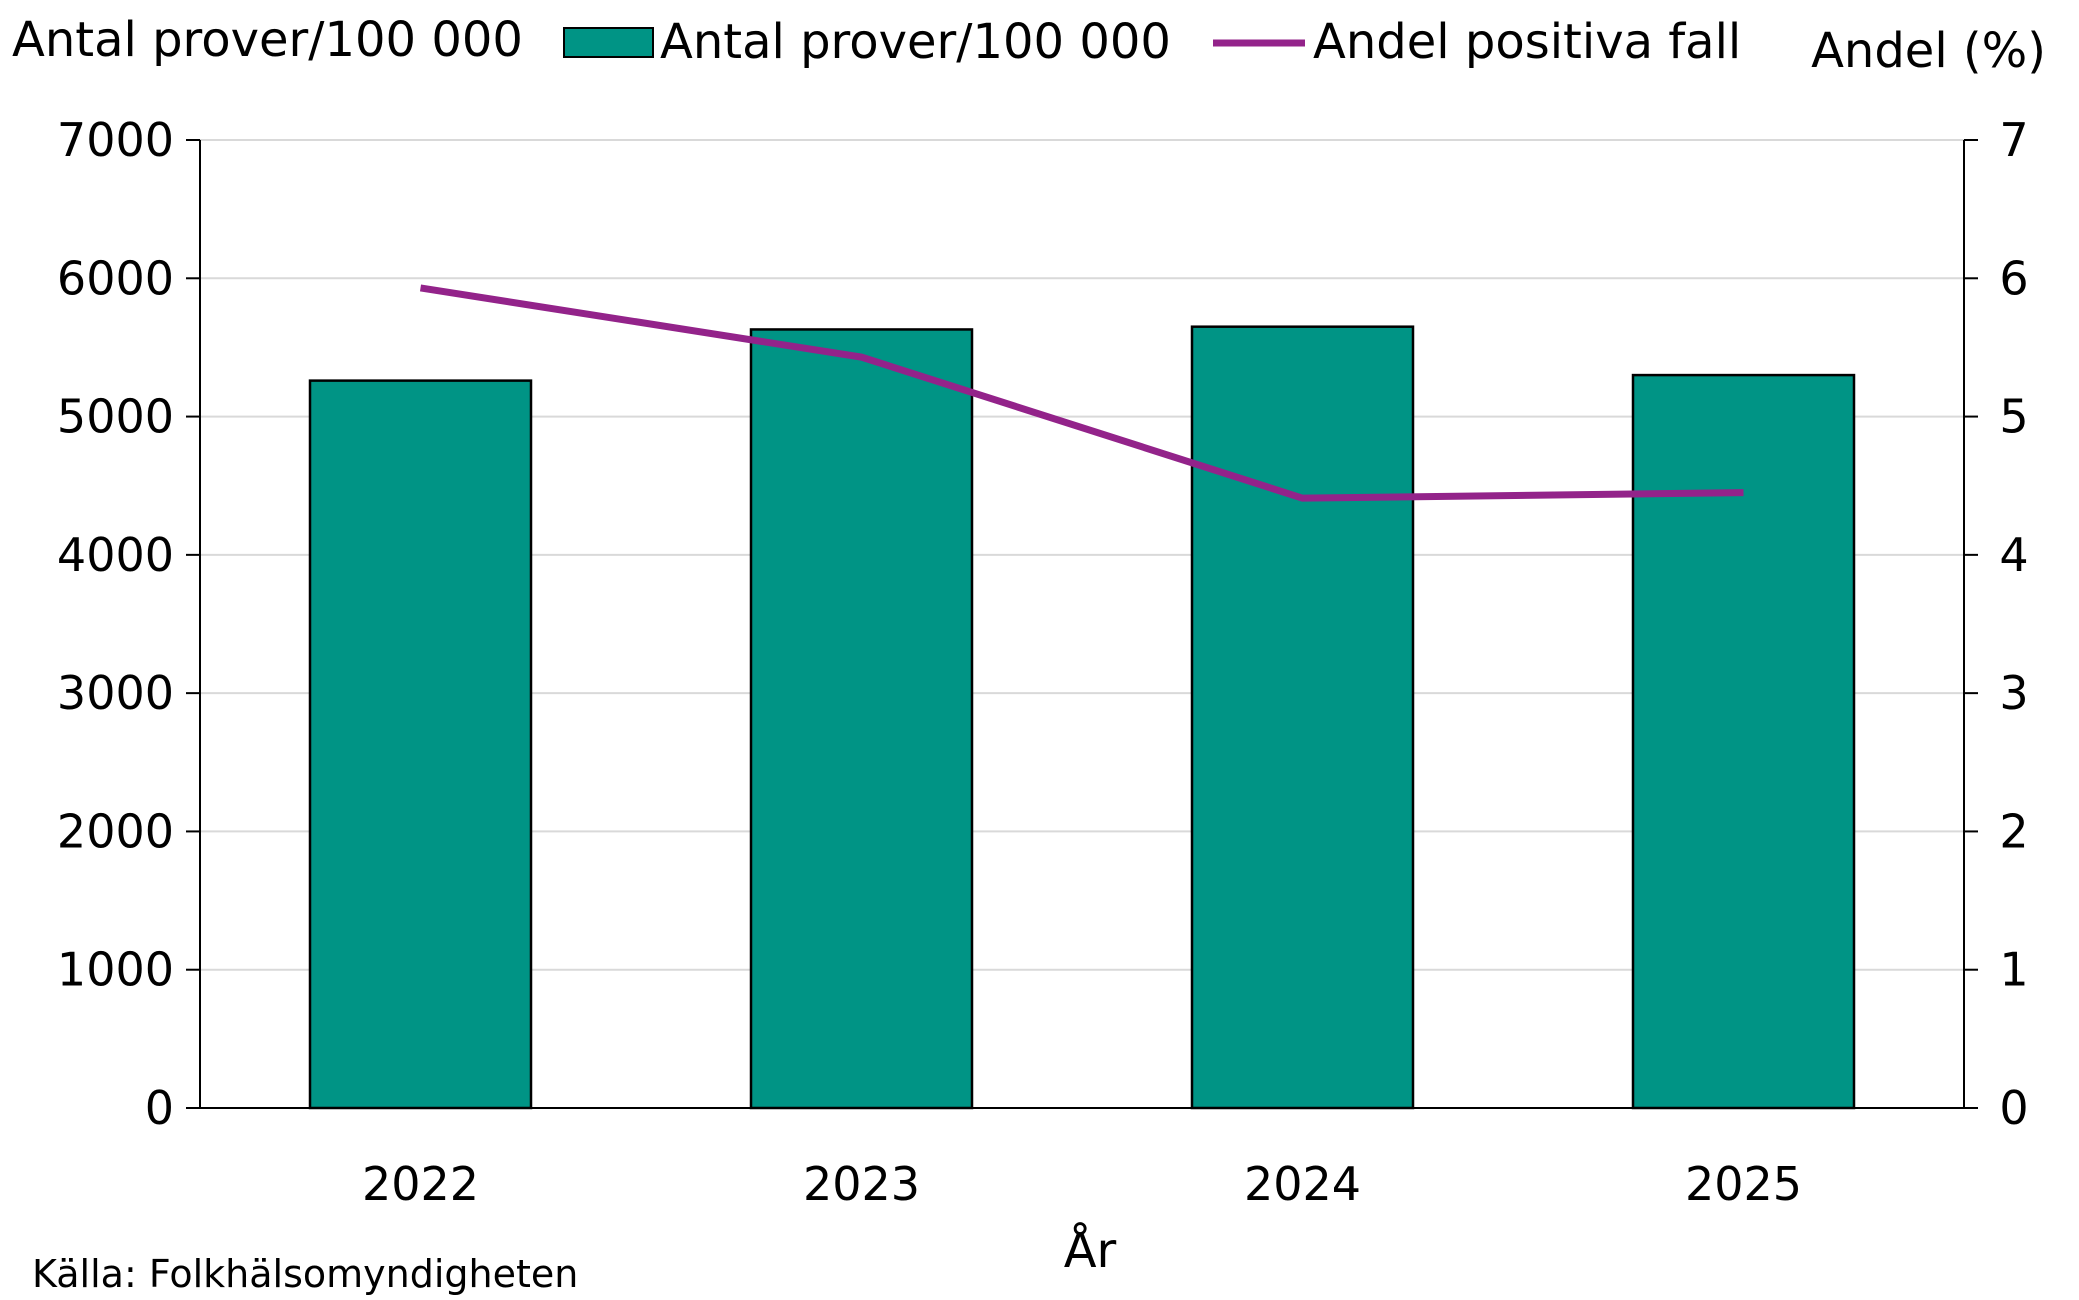  Describe the element at coordinates (267, 40) in the screenshot. I see `left-axis-title: Antal prover/100 000` at that location.